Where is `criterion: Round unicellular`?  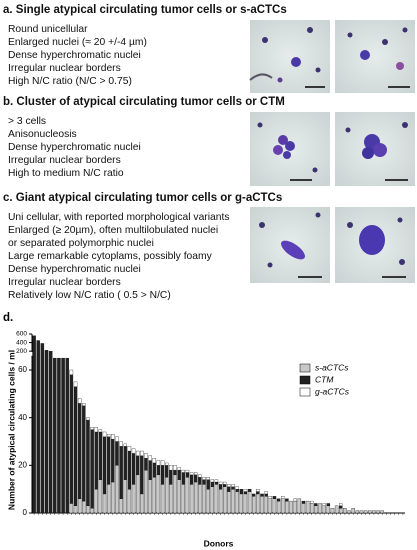
criterion: Round unicellular is located at coordinates (48, 29).